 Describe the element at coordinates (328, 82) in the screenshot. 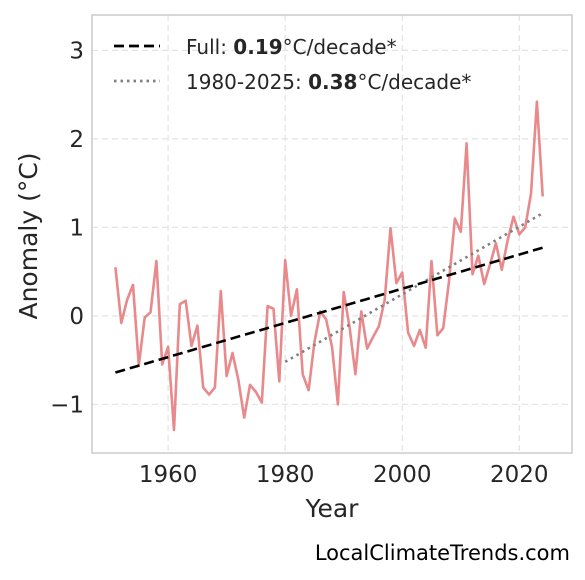

I see `legend-label-recent: 1980-2025: 0.38°C/decade*` at that location.